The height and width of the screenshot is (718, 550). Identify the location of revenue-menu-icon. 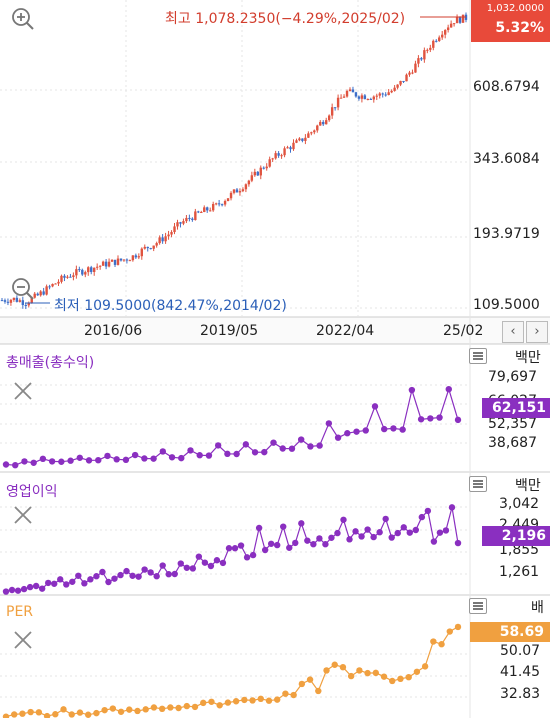
(478, 356).